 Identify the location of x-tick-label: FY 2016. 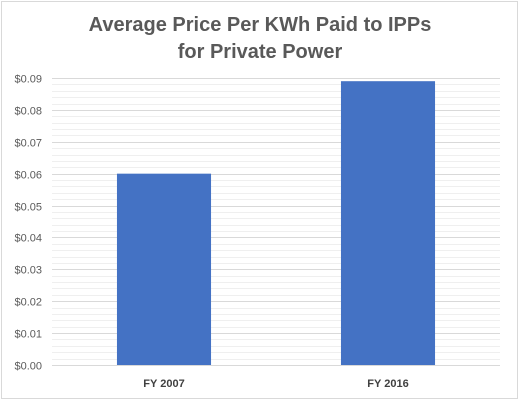
(387, 384).